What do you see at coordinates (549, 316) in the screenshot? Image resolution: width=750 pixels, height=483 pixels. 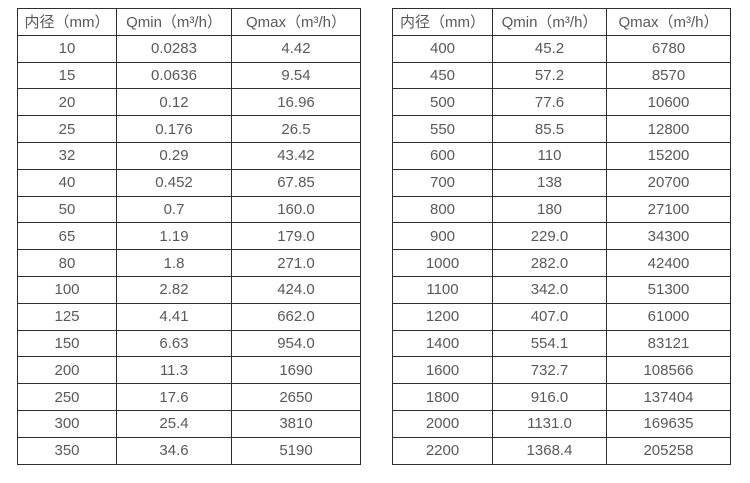 I see `qmin-cell: 407.0` at bounding box center [549, 316].